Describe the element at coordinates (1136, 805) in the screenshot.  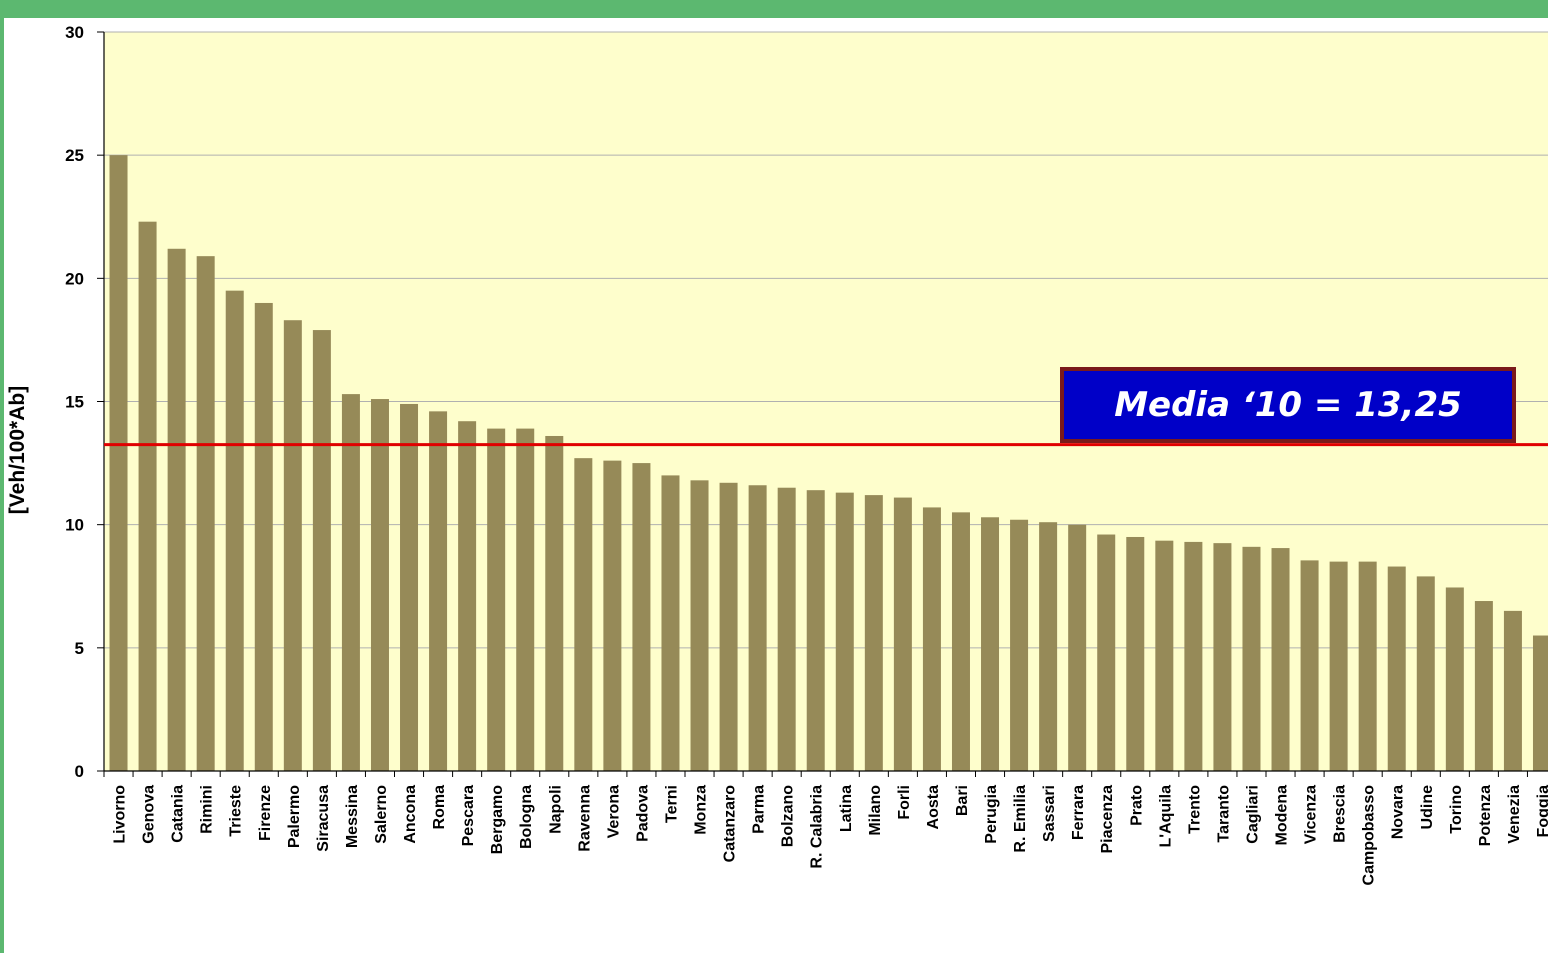
I see `x-tick-label: Prato` at that location.